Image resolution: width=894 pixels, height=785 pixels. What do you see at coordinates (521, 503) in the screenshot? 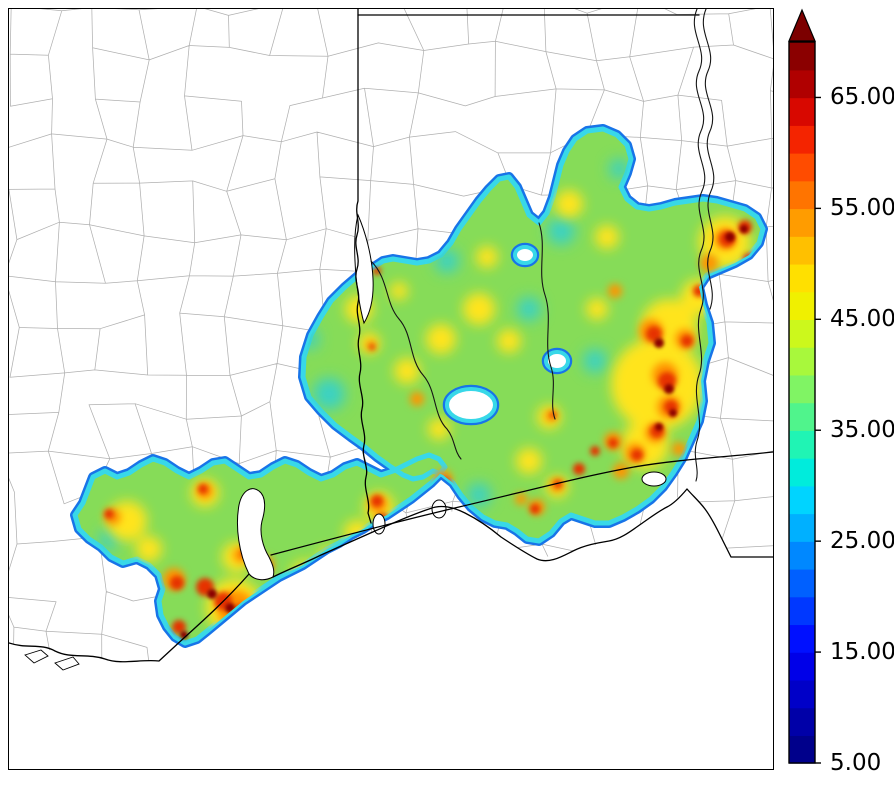
I see `interstate-10-line` at bounding box center [521, 503].